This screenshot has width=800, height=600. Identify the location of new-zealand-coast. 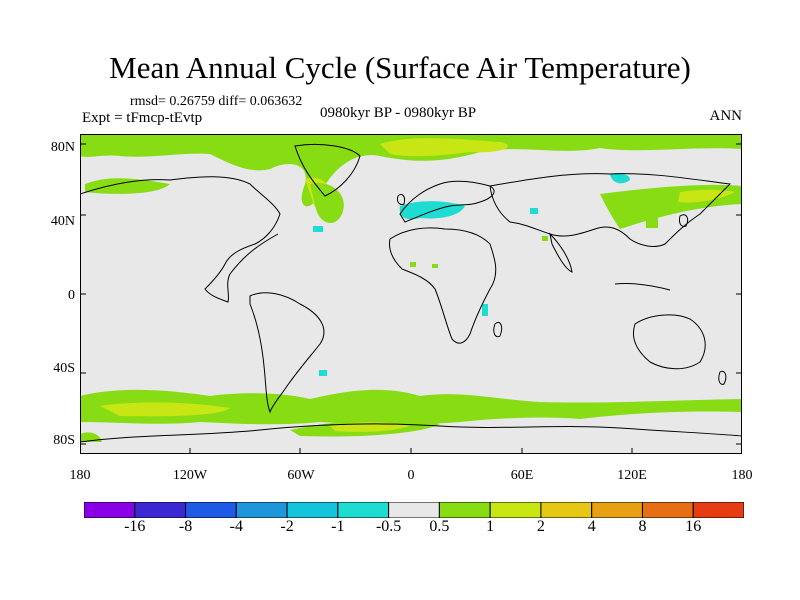
(722, 377).